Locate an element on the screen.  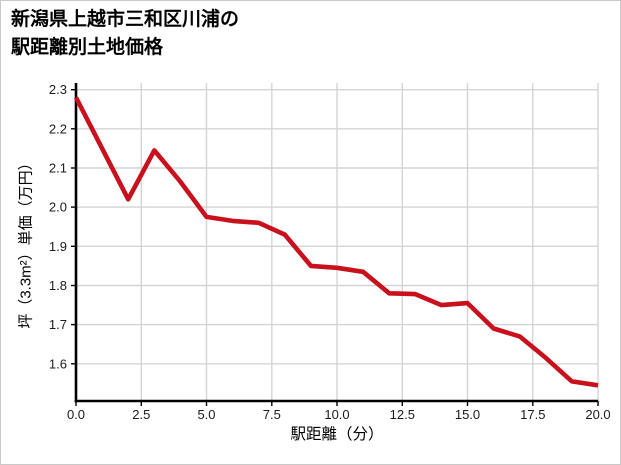
y-tick-label: 2.0 is located at coordinates (58, 207).